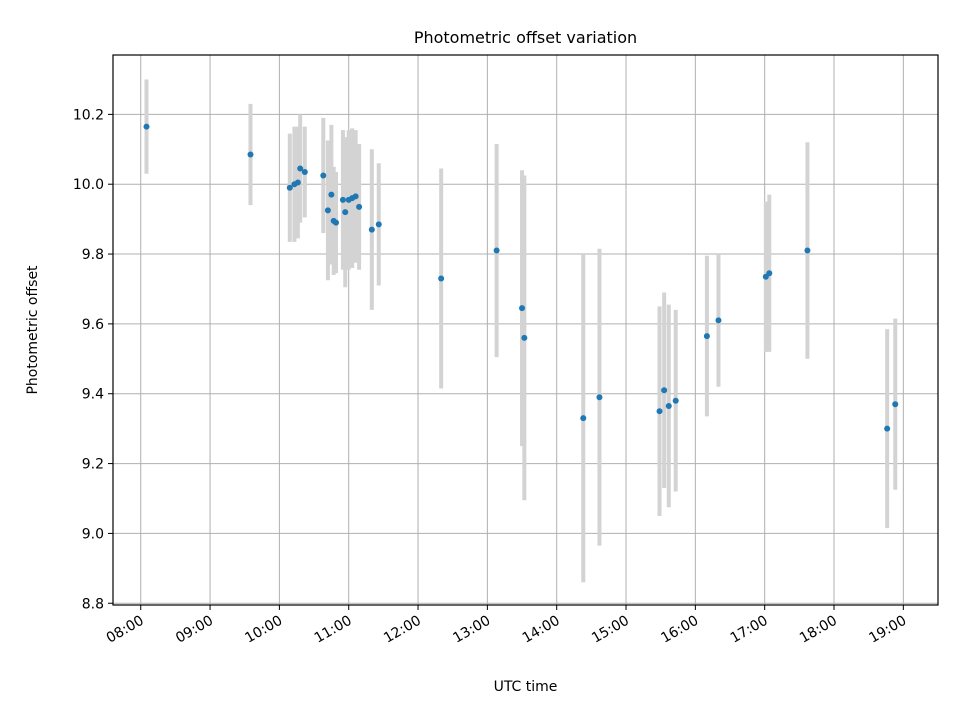  What do you see at coordinates (88, 115) in the screenshot?
I see `y-tick-label: 10.2` at bounding box center [88, 115].